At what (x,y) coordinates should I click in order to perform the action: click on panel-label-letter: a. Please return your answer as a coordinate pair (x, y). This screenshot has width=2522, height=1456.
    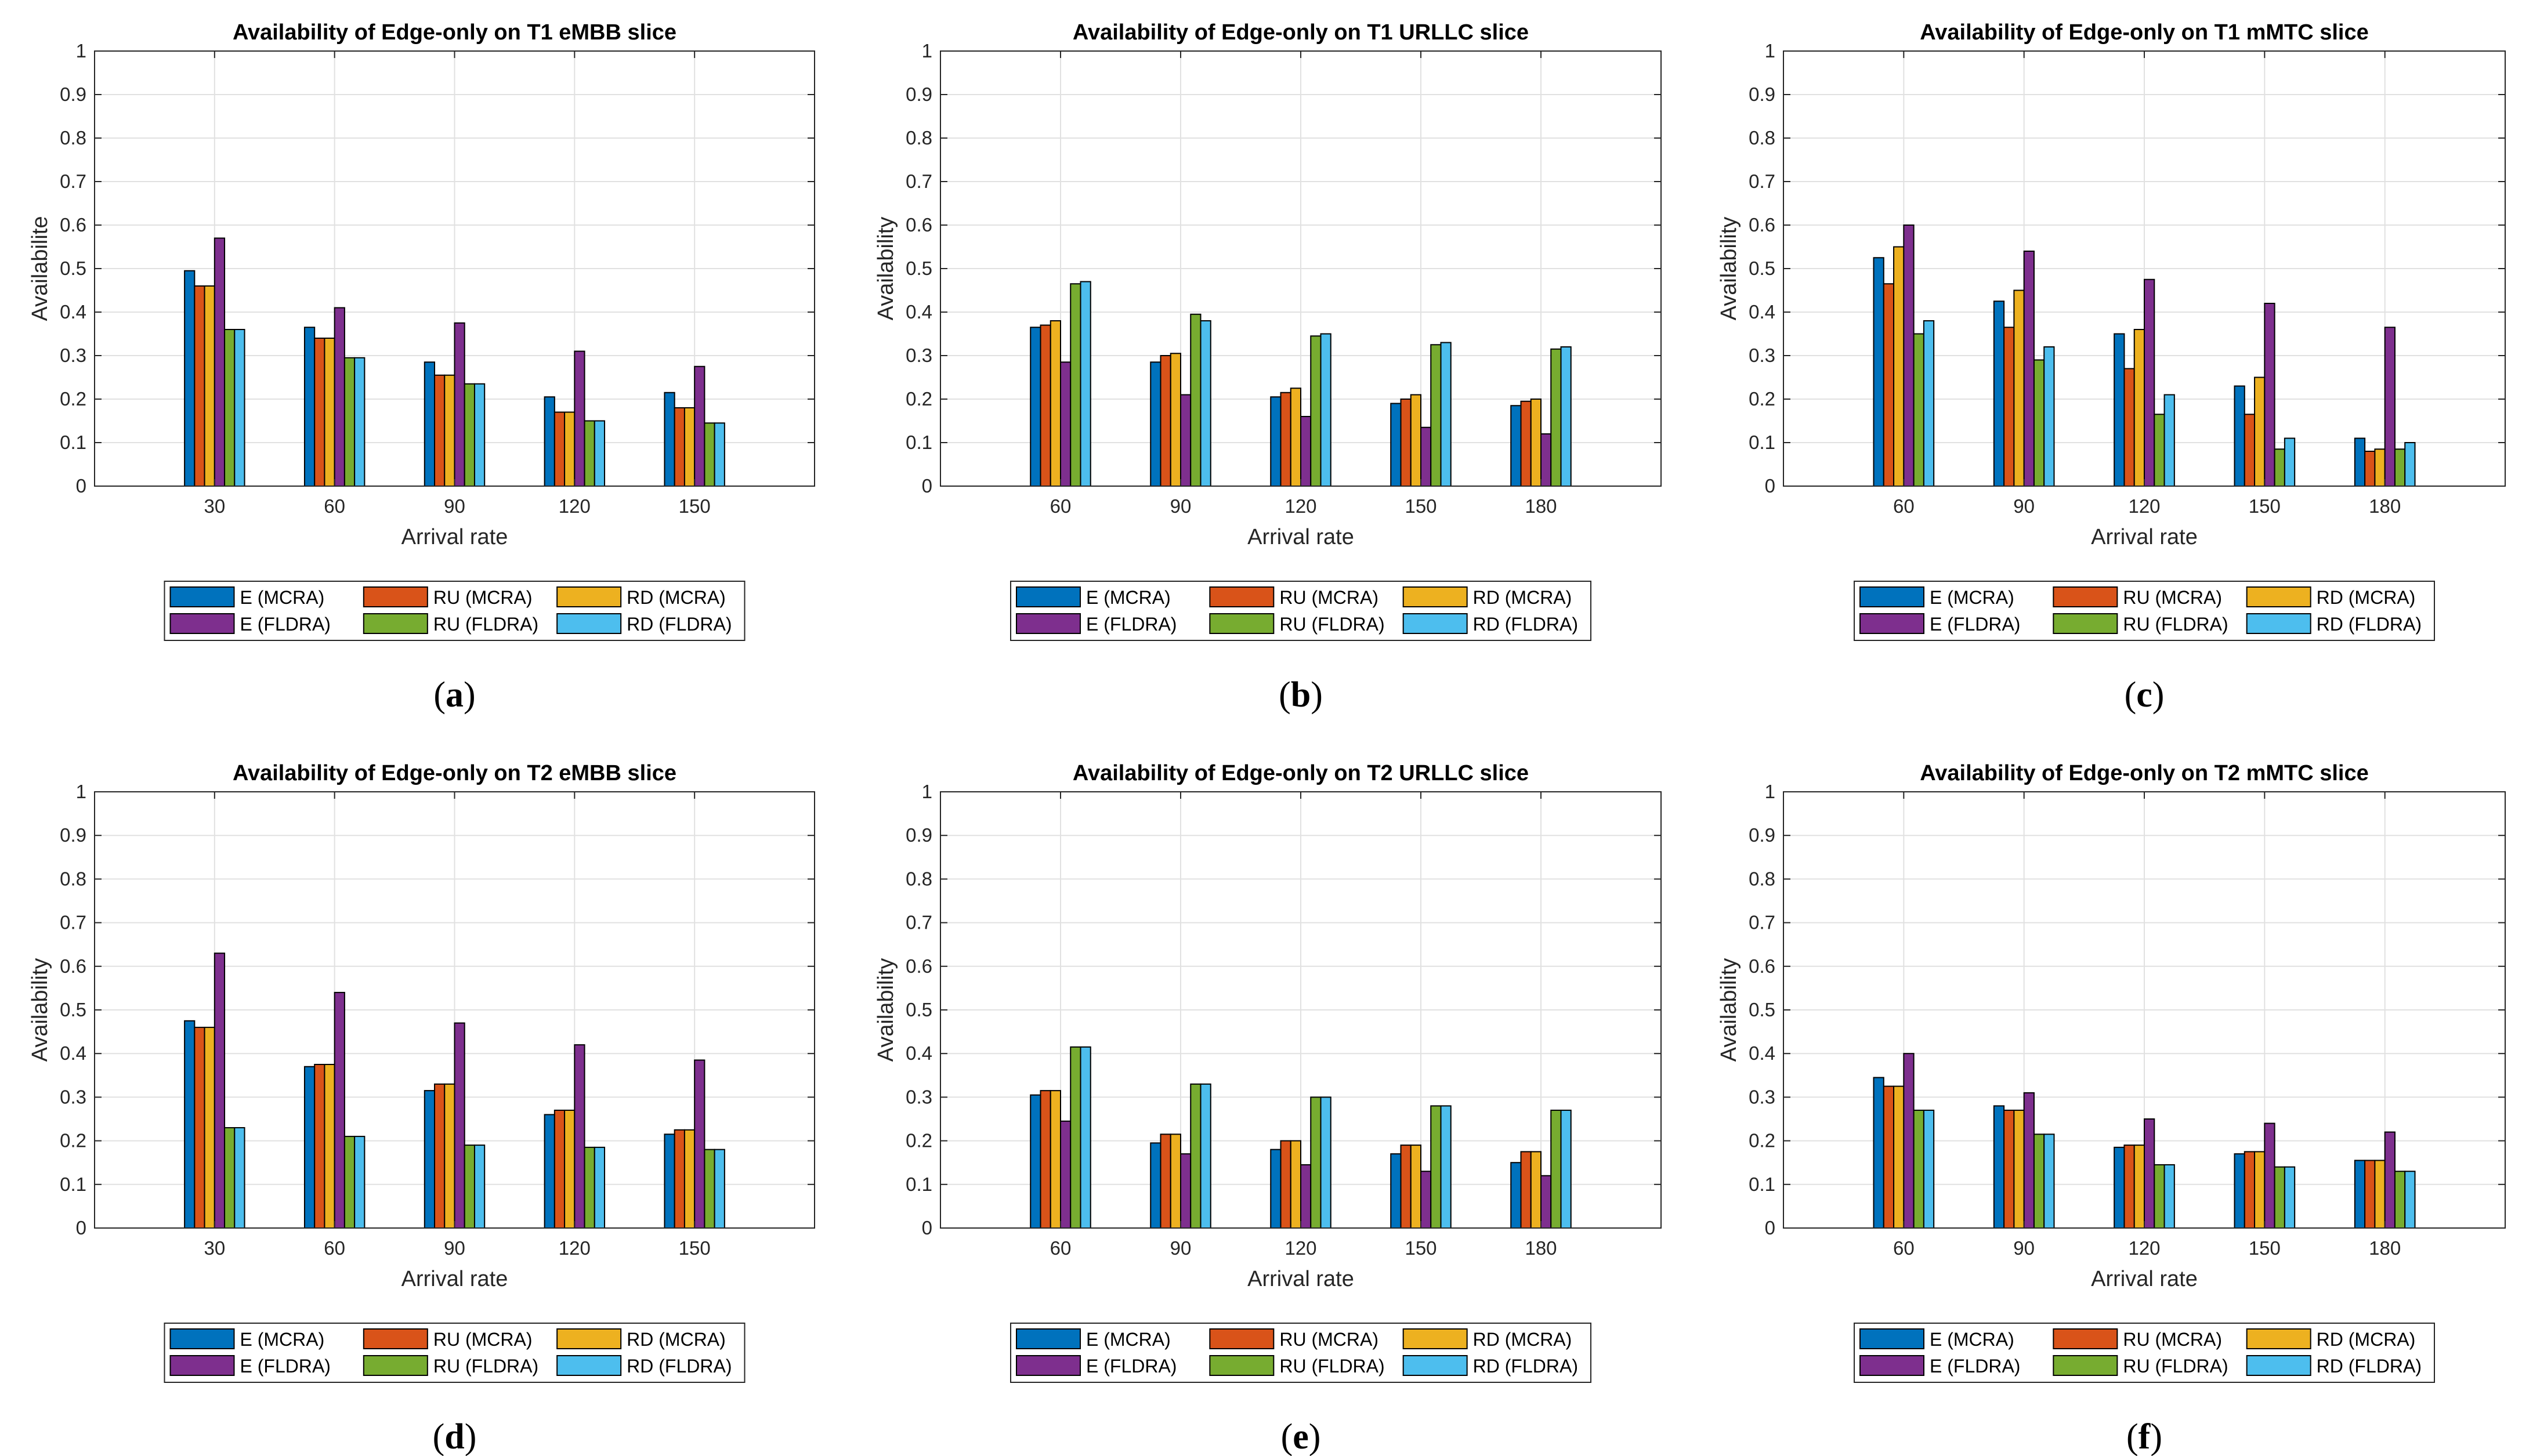
    Looking at the image, I should click on (455, 695).